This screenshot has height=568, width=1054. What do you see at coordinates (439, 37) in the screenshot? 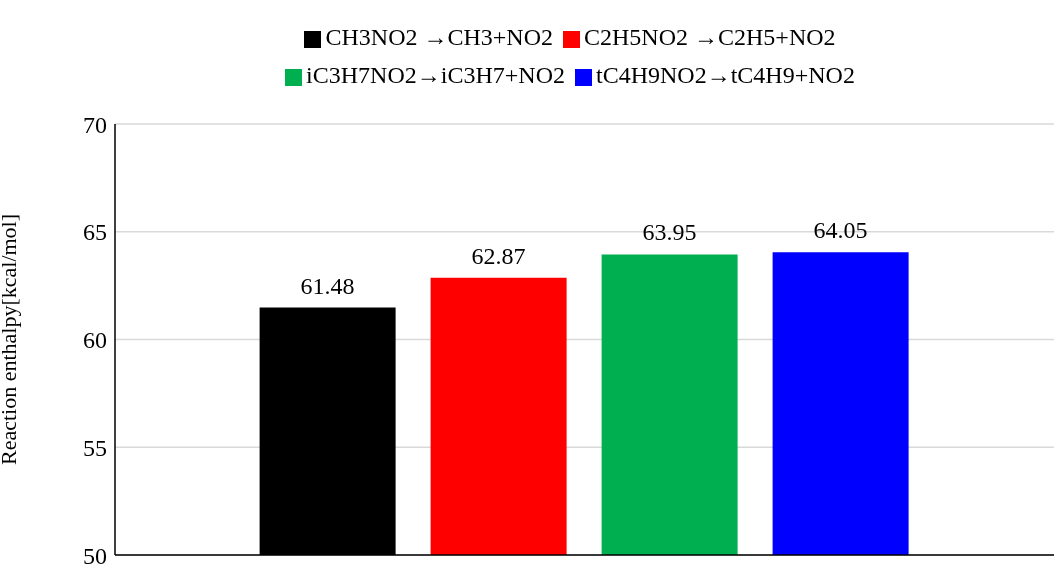
I see `legend-label: CH3NO2 →CH3+NO2` at bounding box center [439, 37].